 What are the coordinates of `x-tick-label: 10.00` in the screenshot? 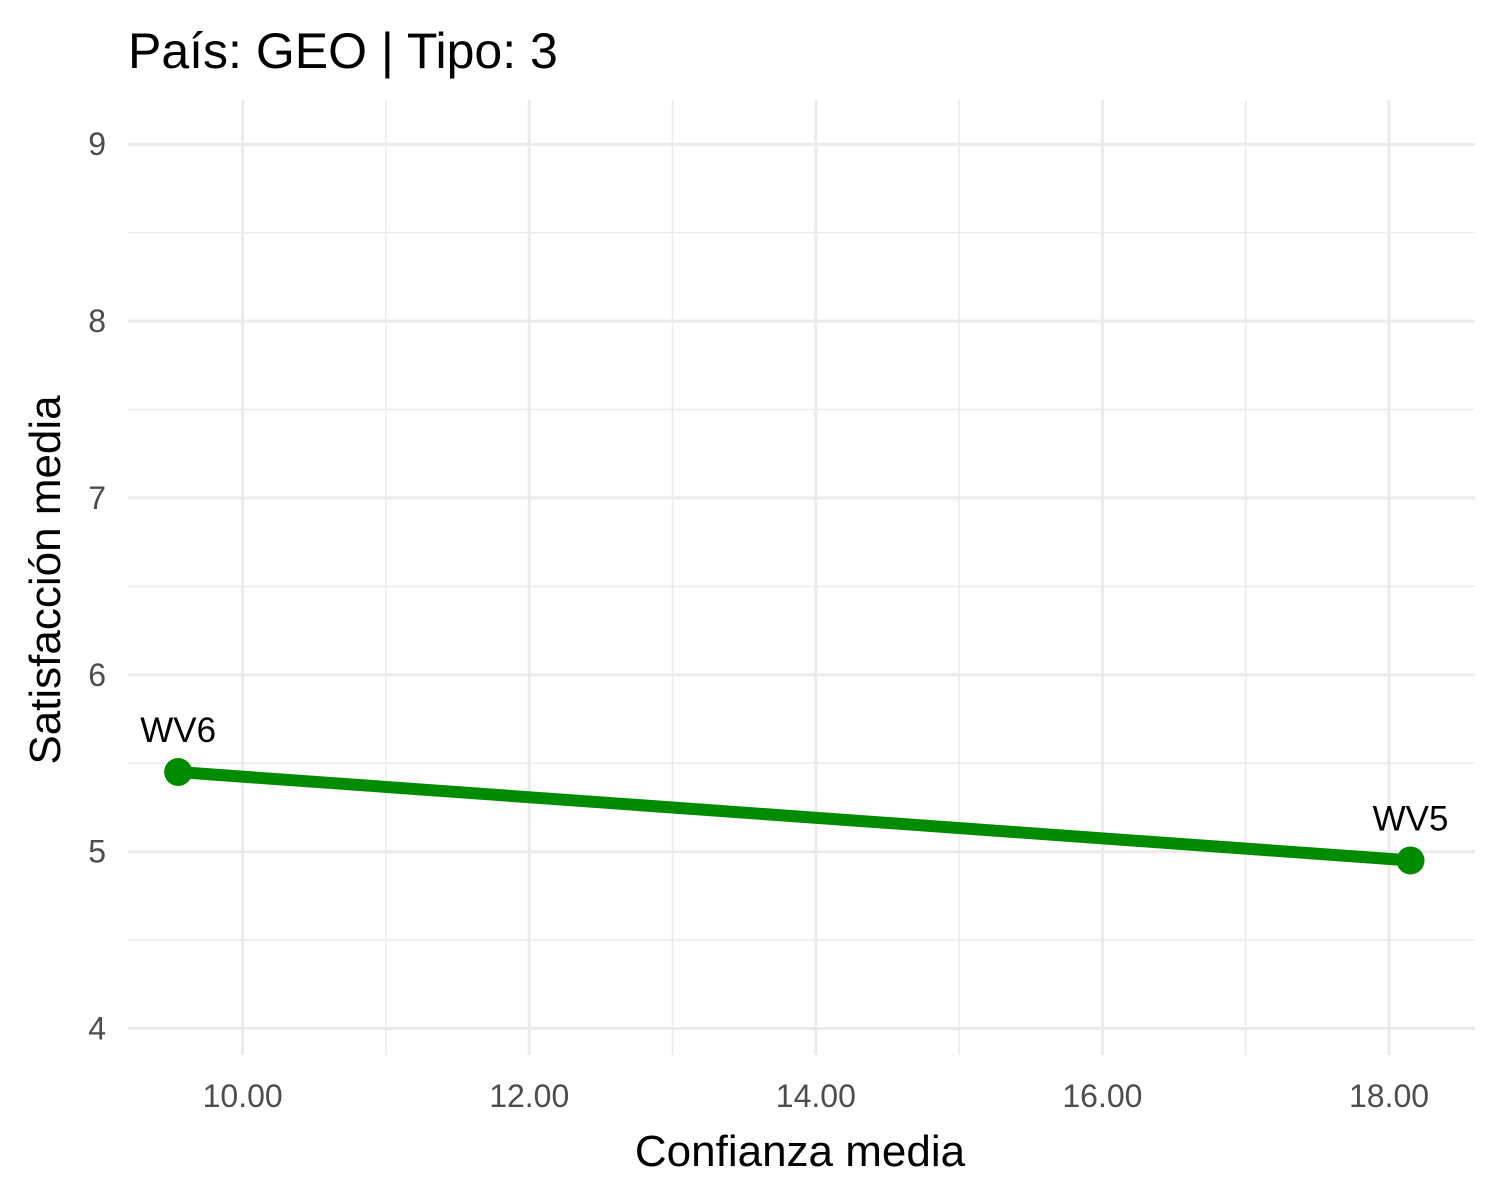 It's located at (243, 1096).